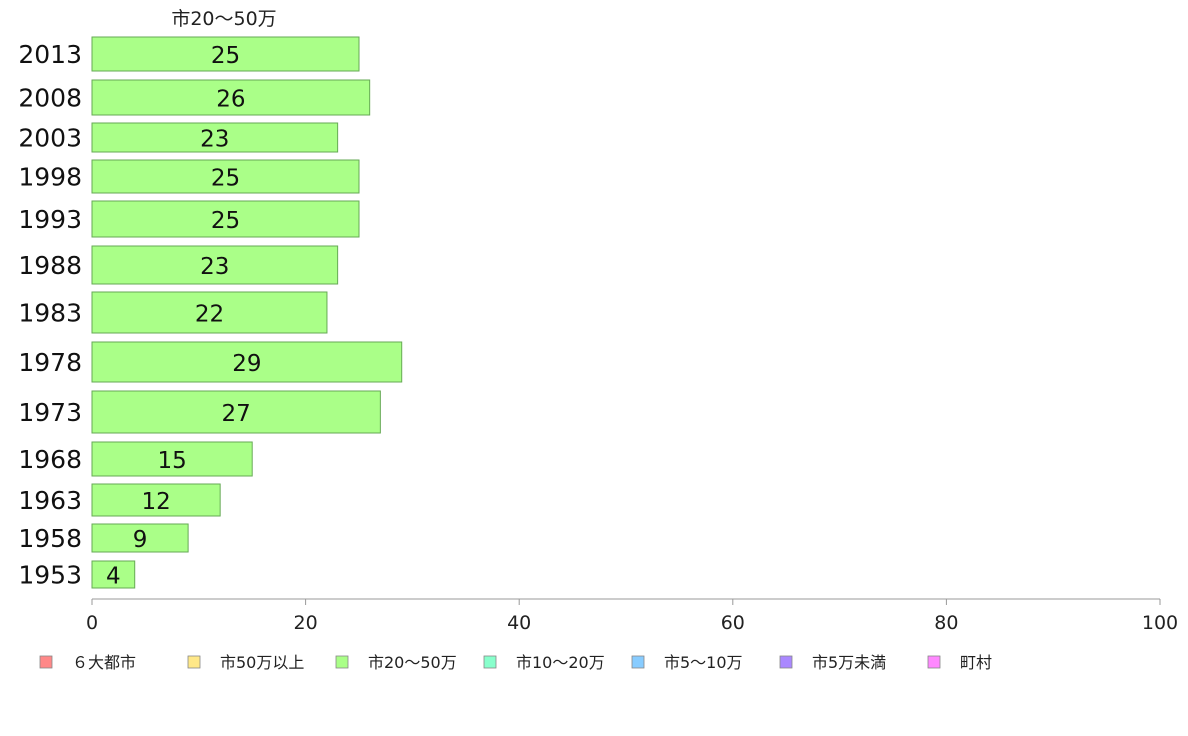 The height and width of the screenshot is (736, 1188). What do you see at coordinates (849, 662) in the screenshot?
I see `legend-label: 市5万未満` at bounding box center [849, 662].